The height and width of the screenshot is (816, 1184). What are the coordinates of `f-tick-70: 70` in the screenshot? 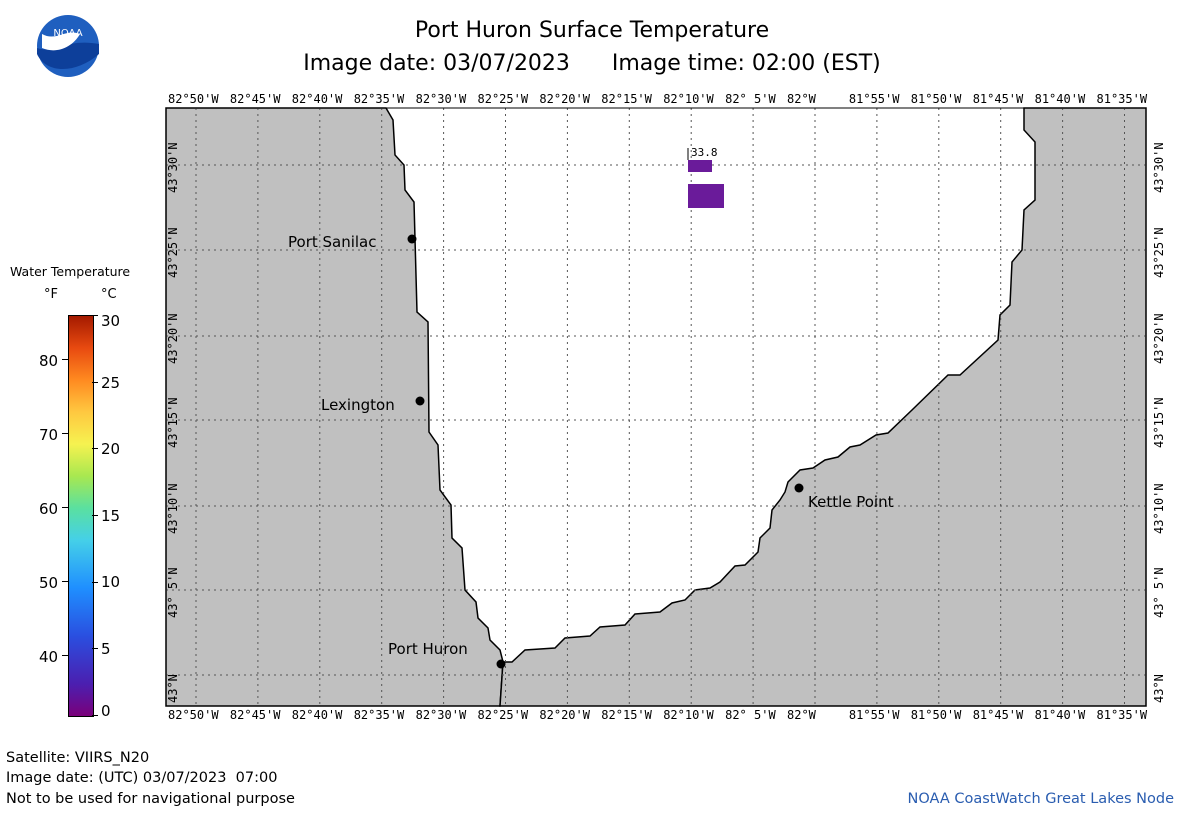 It's located at (49, 435).